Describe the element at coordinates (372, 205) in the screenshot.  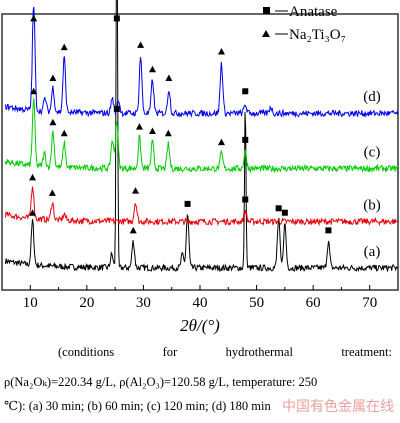
I see `series-label-1: (b)` at that location.